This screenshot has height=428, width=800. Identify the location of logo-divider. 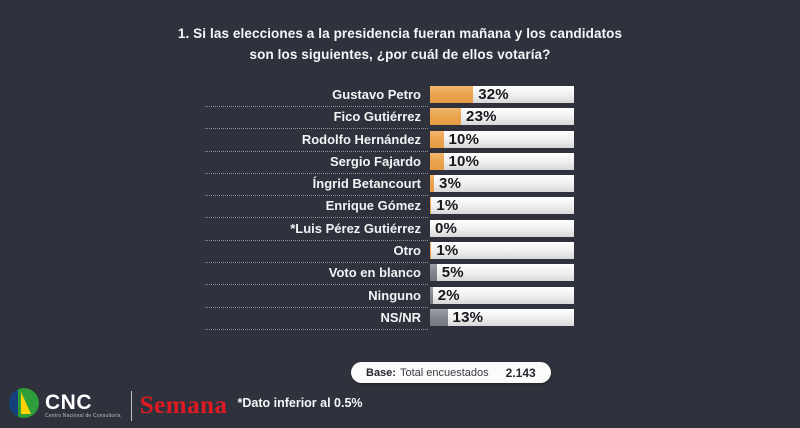
(131, 405).